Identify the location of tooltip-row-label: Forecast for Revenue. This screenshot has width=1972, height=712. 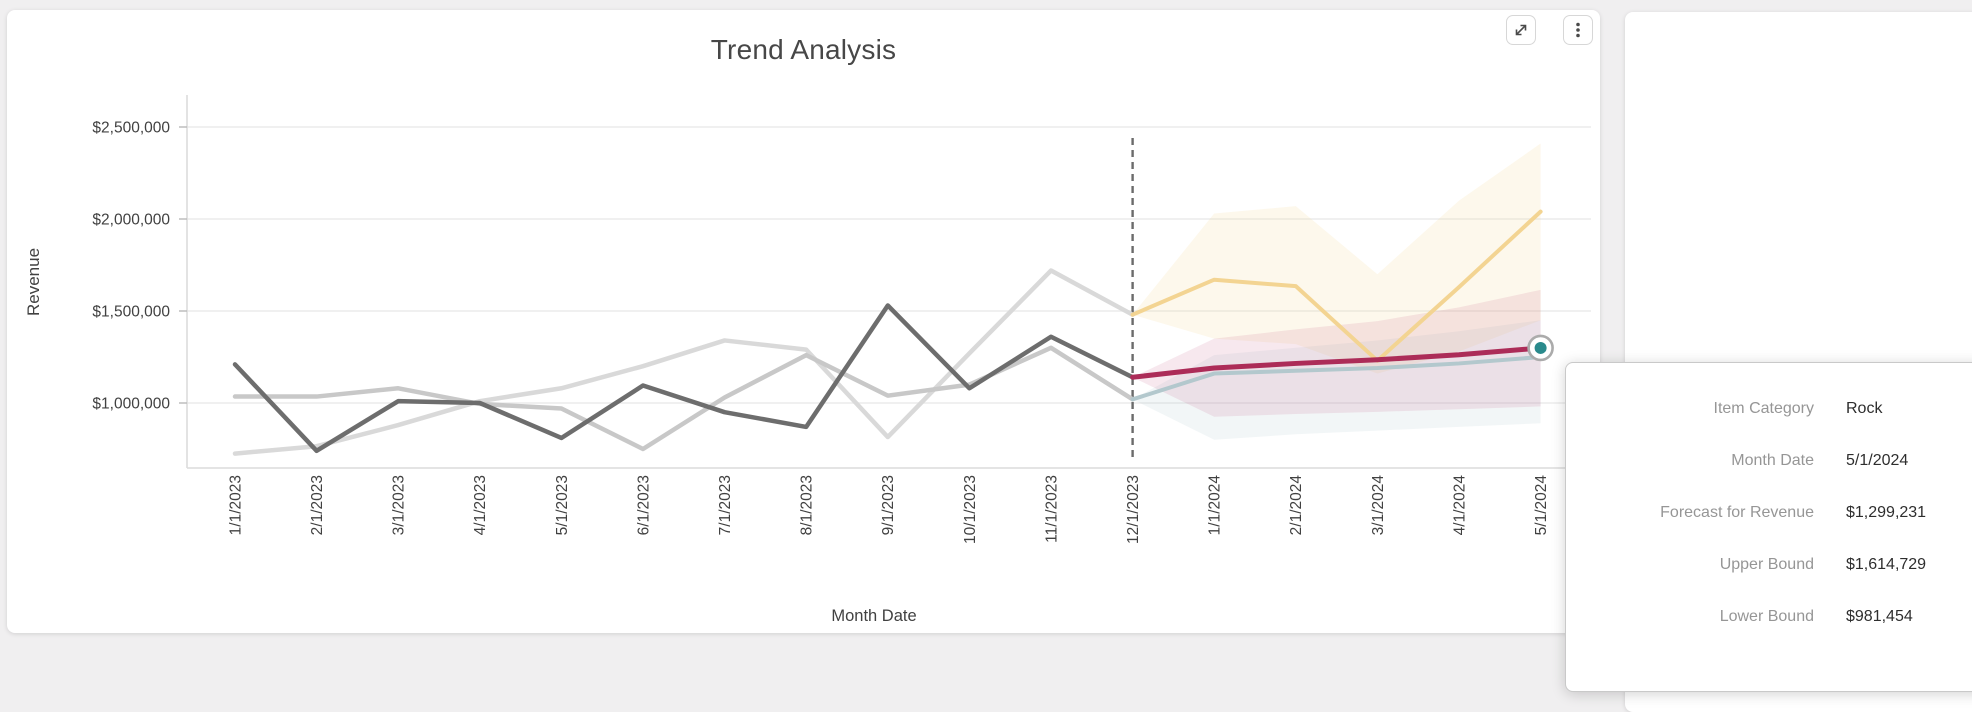
(1737, 512).